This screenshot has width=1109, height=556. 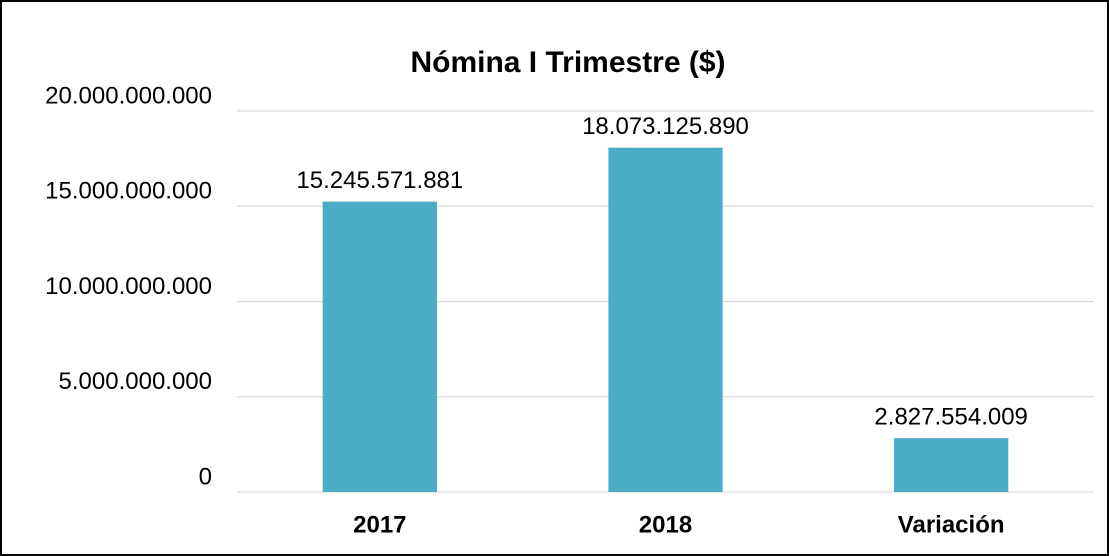 I want to click on x-tick-label: 2018, so click(x=665, y=524).